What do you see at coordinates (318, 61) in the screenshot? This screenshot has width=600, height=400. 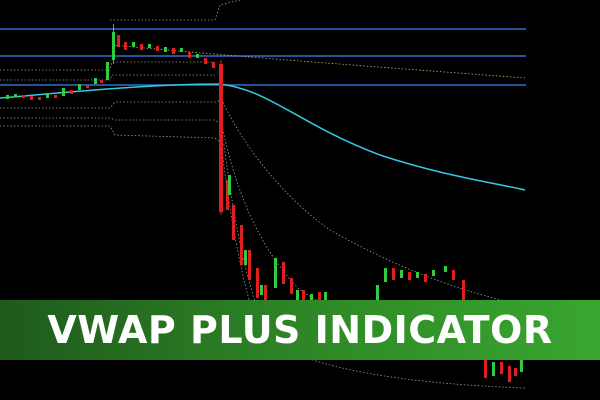 I see `band` at bounding box center [318, 61].